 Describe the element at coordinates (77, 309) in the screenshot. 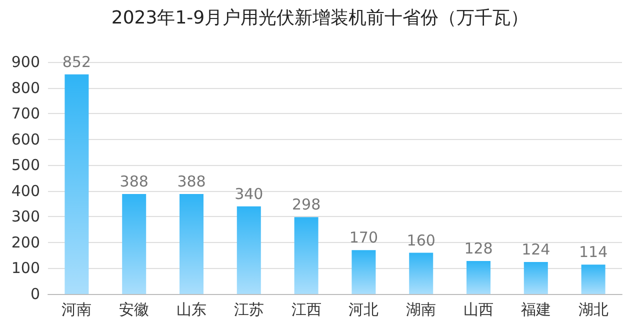

I see `x-tick-label: 河南` at that location.